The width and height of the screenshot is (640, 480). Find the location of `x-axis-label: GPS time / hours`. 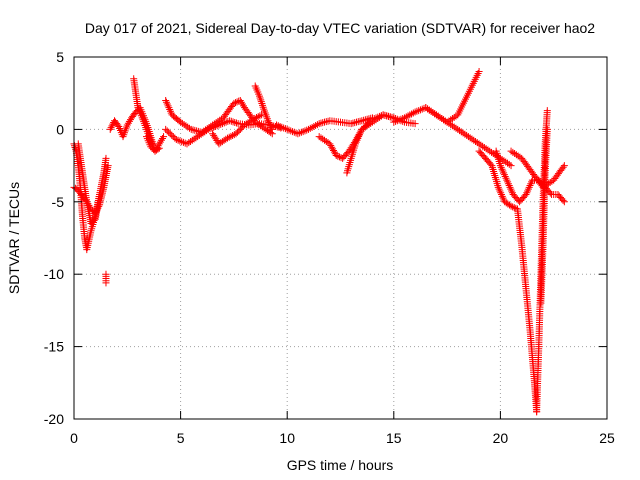

x-axis-label: GPS time / hours is located at coordinates (340, 465).